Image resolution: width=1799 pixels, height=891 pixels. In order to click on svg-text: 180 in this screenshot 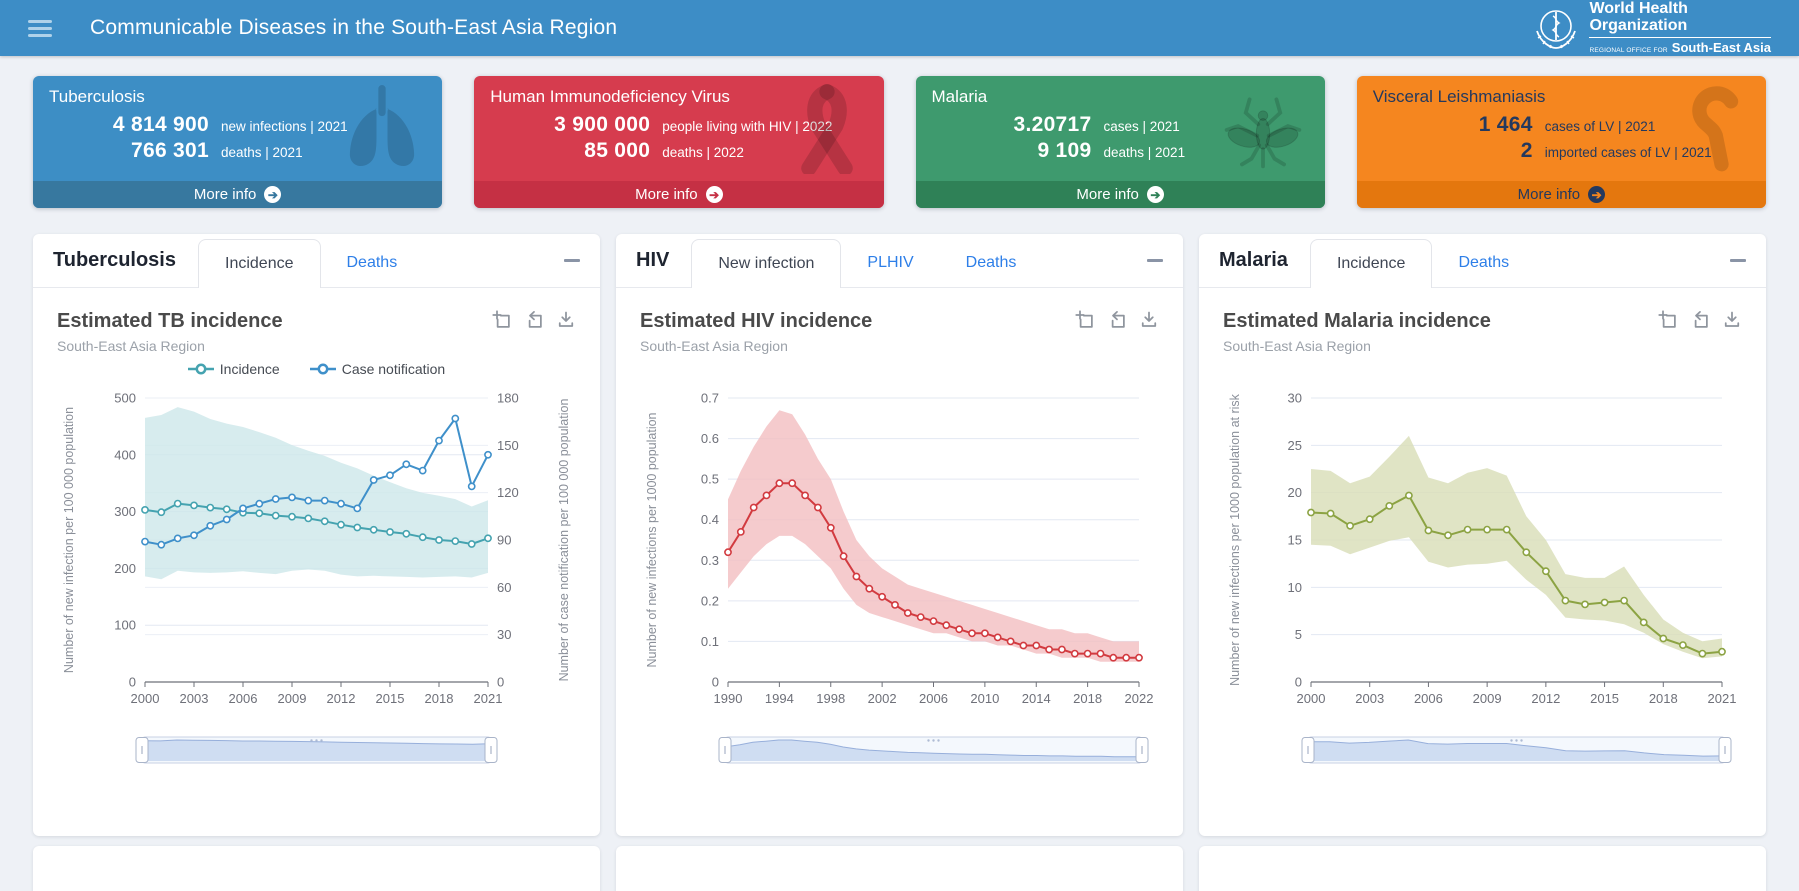, I will do `click(508, 398)`.